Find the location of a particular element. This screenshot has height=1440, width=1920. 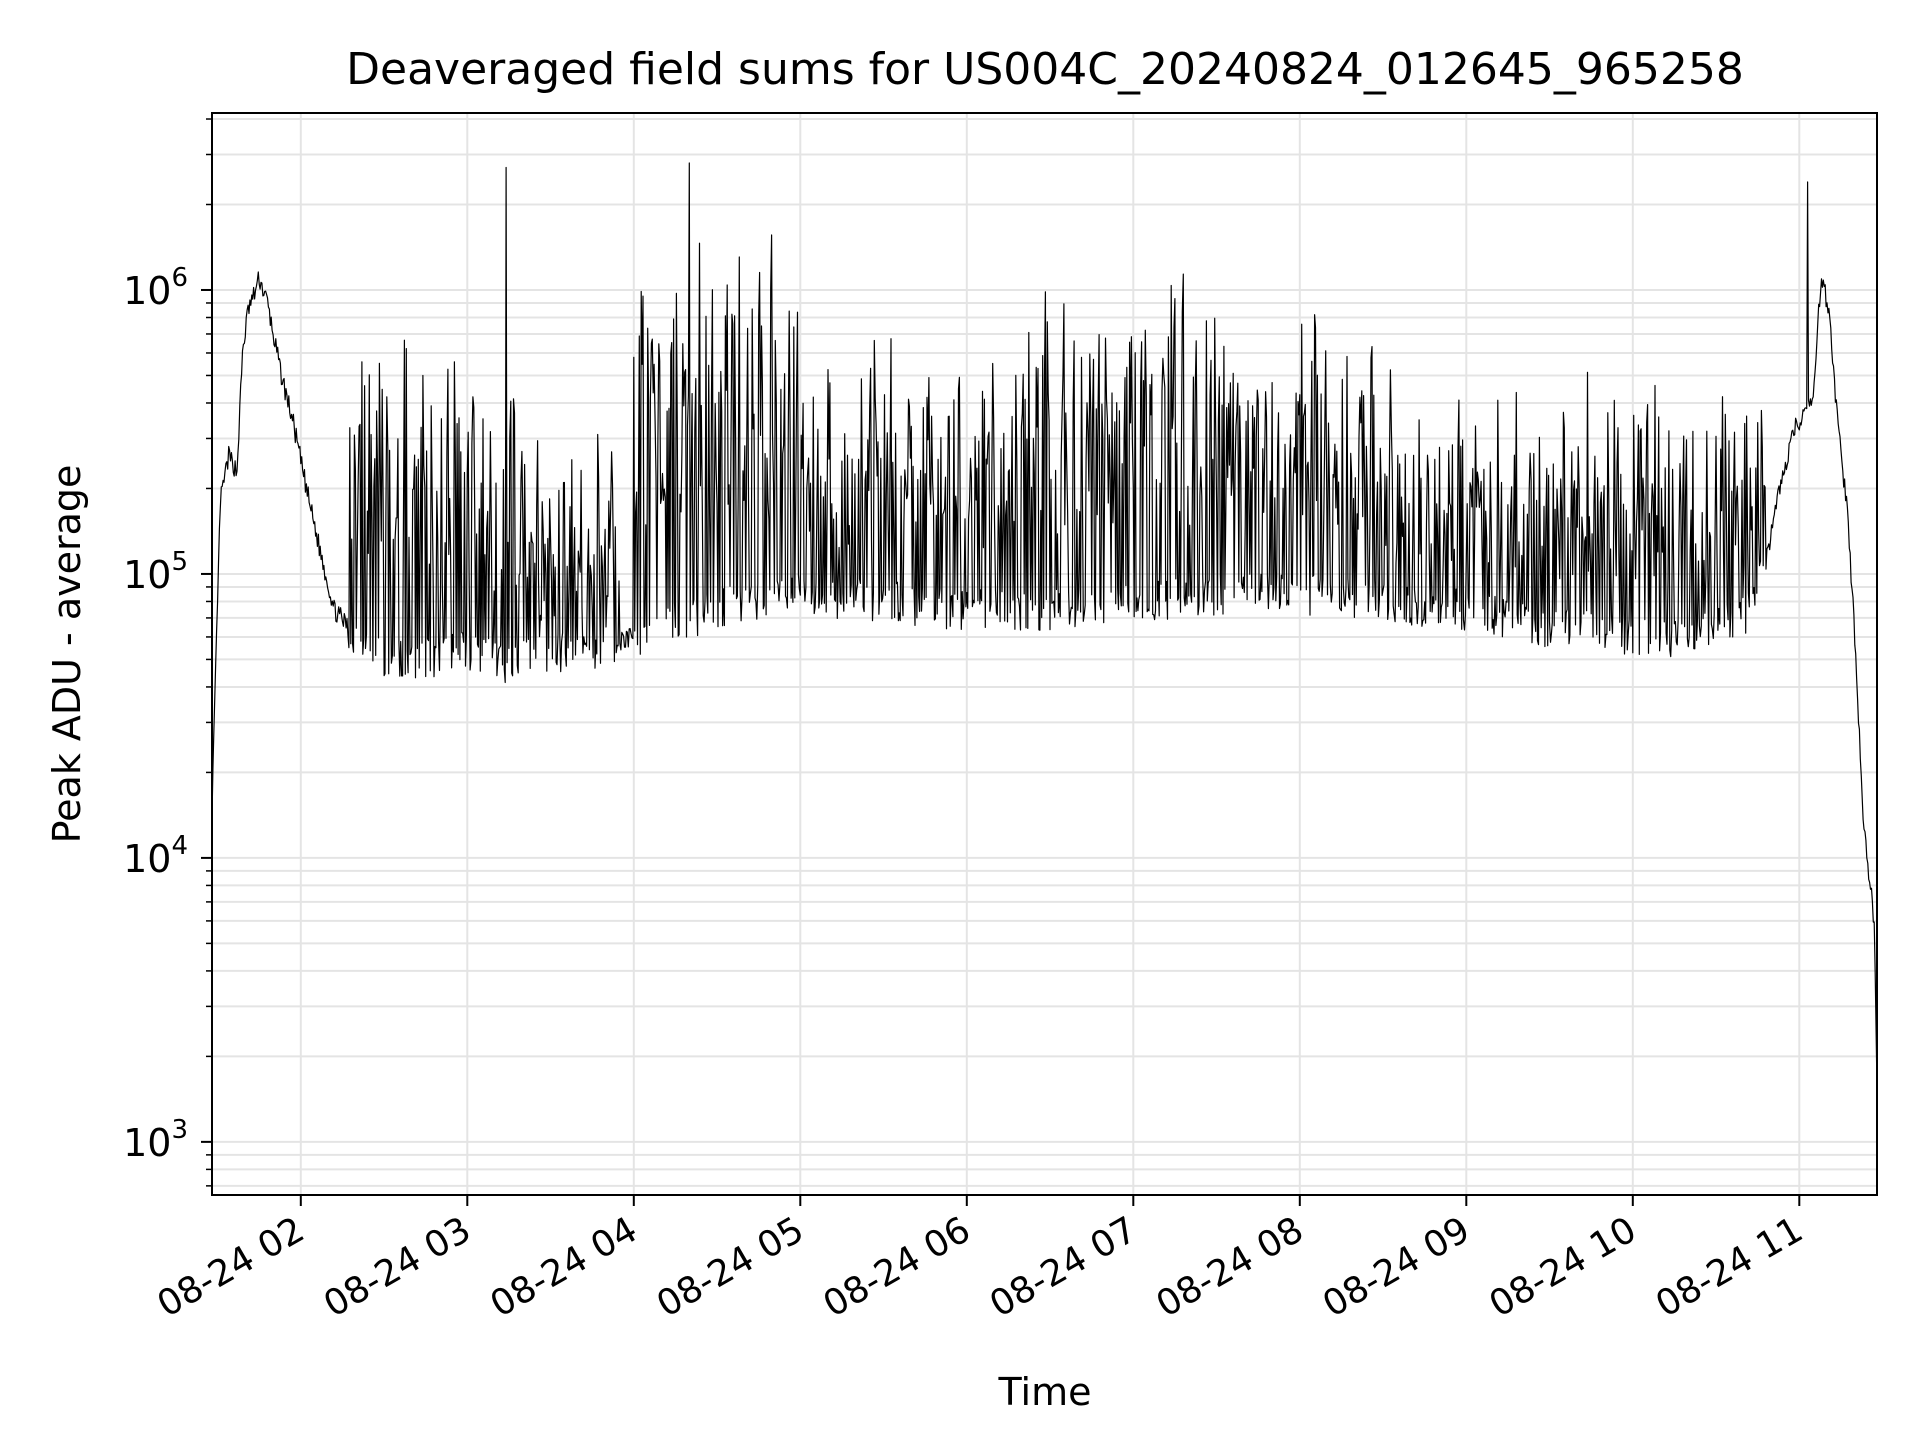

y-tick-label: 10⁵ is located at coordinates (155, 572).